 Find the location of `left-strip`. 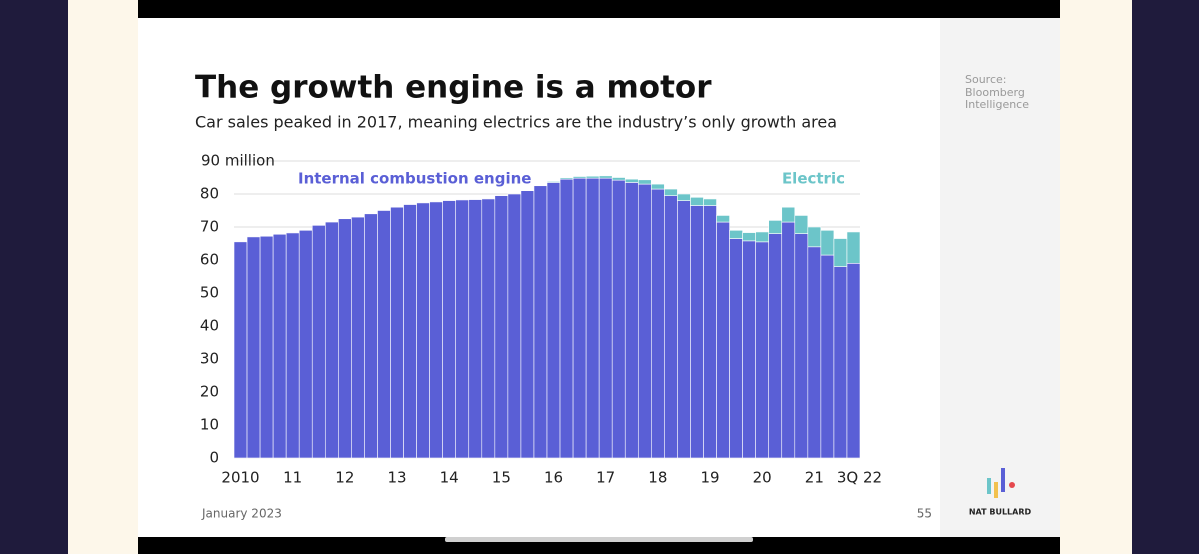

left-strip is located at coordinates (103, 277).